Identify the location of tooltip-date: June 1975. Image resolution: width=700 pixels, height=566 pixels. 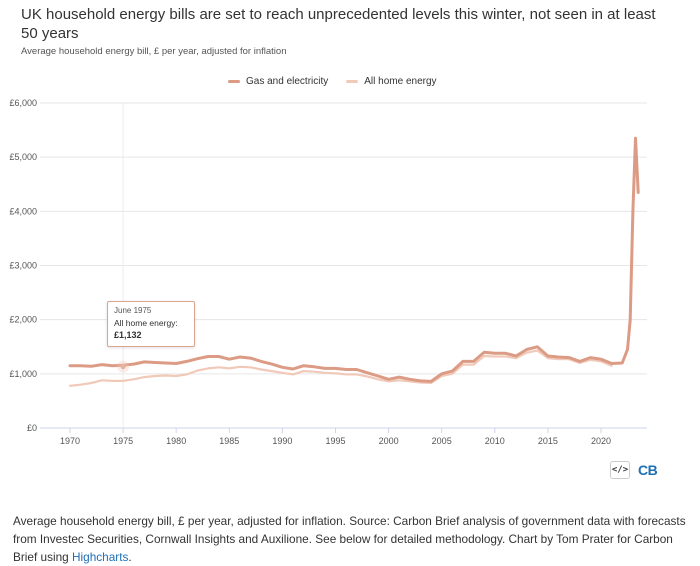
(133, 310).